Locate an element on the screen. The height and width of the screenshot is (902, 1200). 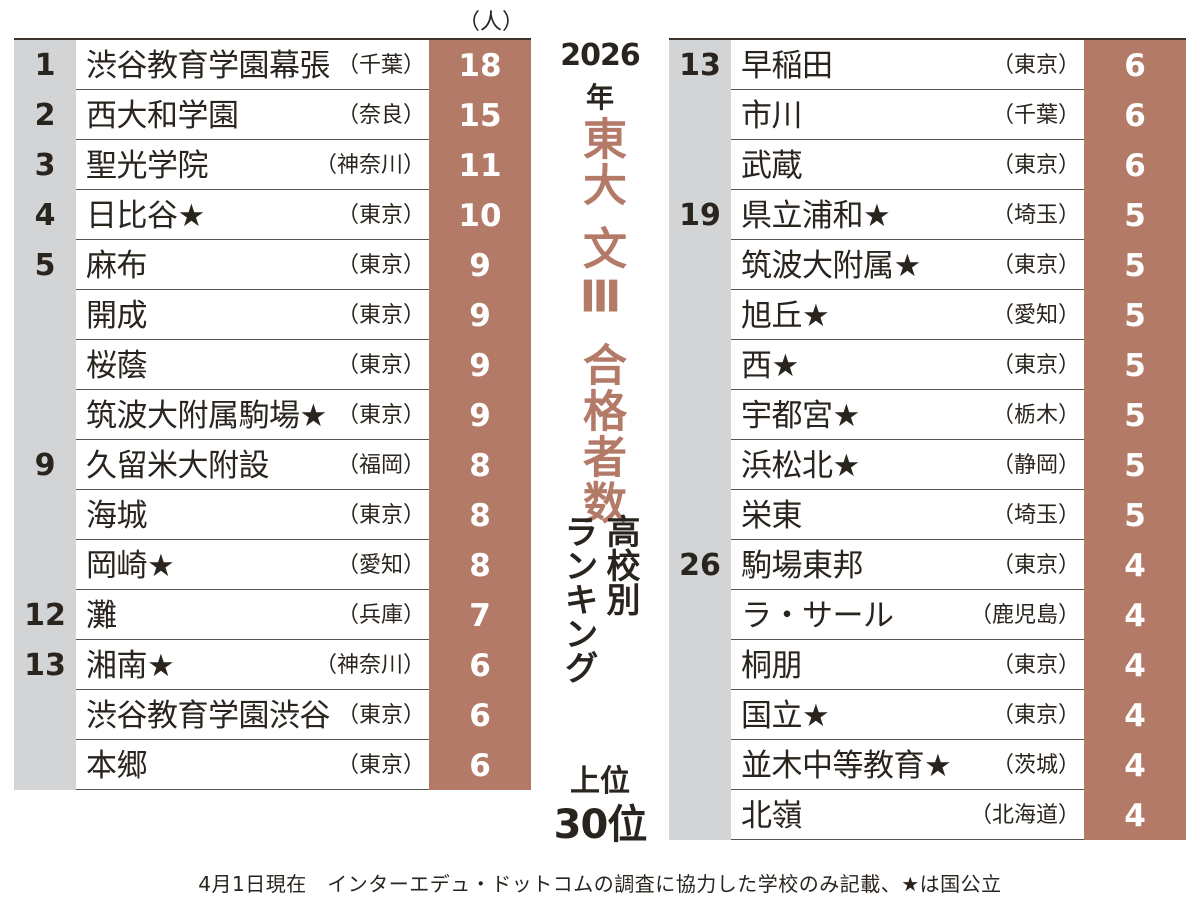
row-body: 駒場東邦 （東京） 4 is located at coordinates (958, 565).